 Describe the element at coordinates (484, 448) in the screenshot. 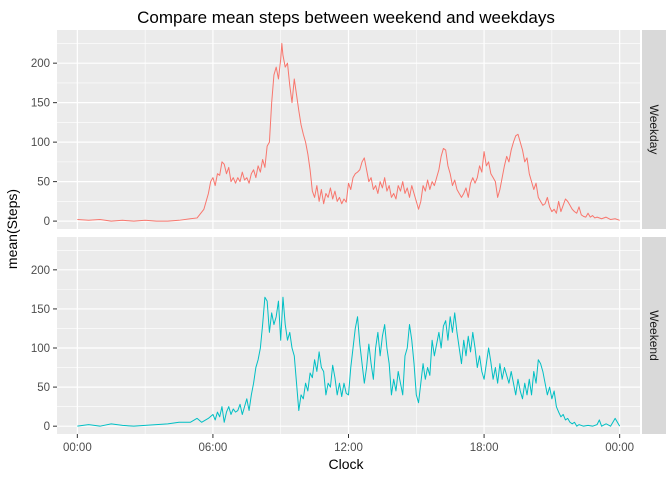

I see `x-tick-label: 18:00` at that location.